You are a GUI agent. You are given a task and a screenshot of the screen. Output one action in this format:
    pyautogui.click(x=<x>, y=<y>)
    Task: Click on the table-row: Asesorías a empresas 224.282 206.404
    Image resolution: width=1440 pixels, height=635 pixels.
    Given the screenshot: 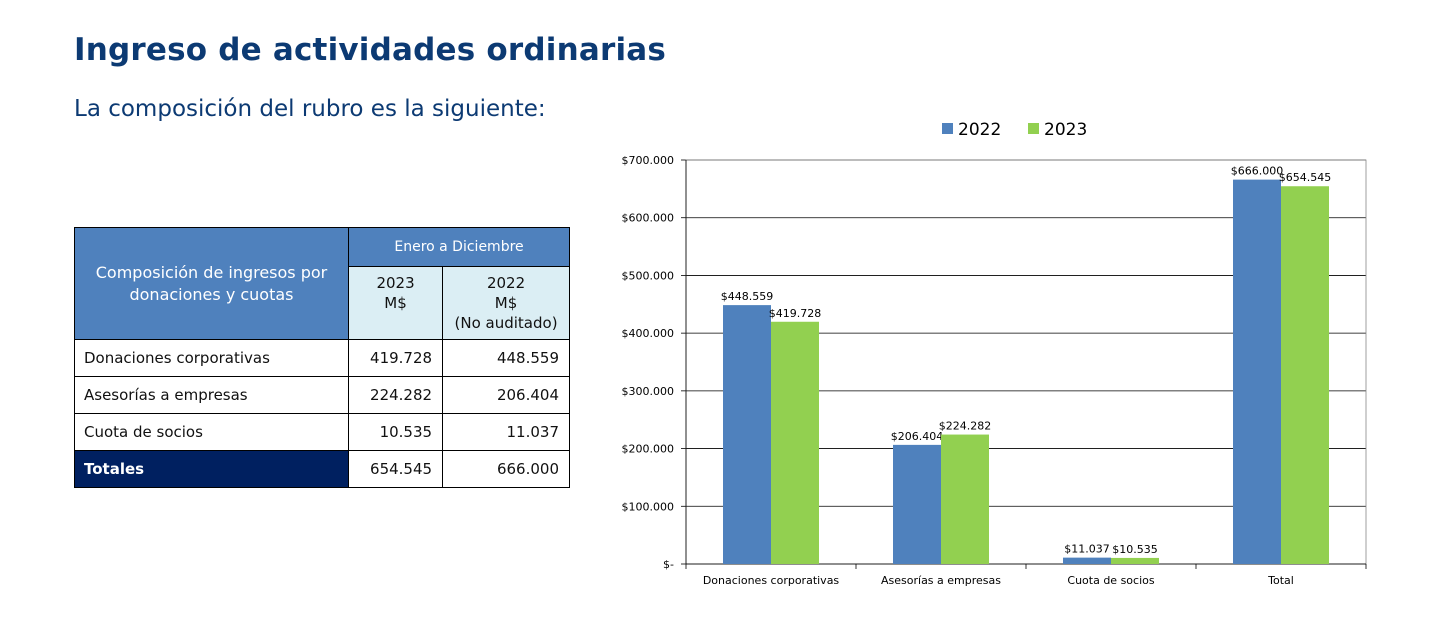 What is the action you would take?
    pyautogui.click(x=322, y=395)
    